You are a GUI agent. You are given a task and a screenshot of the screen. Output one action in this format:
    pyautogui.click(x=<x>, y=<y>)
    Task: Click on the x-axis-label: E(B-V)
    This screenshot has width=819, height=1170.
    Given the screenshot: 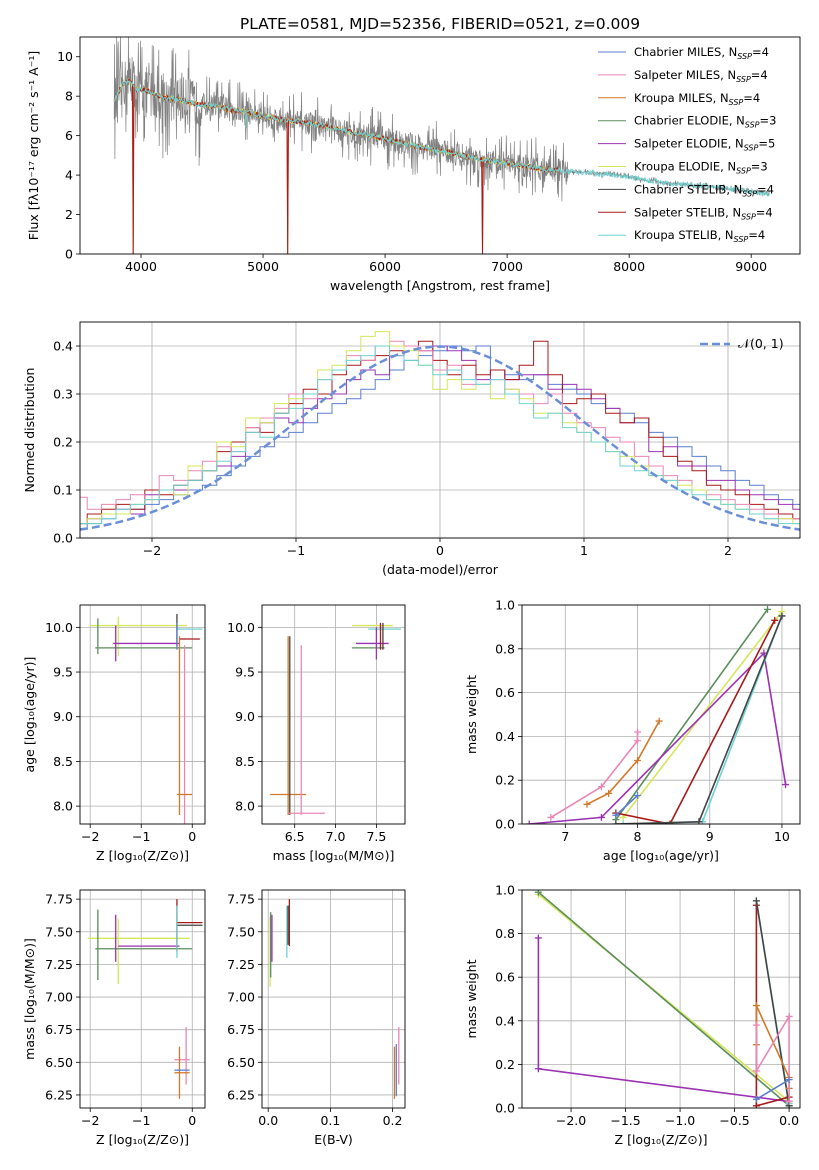 What is the action you would take?
    pyautogui.click(x=333, y=1139)
    